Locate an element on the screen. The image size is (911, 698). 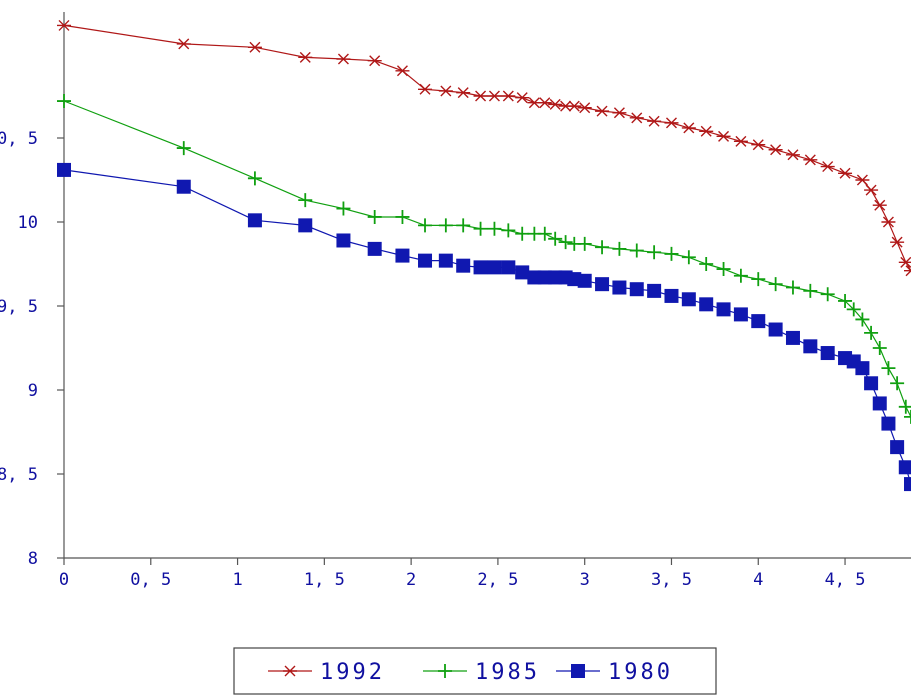
y-tick-label: 8 is located at coordinates (33, 559).